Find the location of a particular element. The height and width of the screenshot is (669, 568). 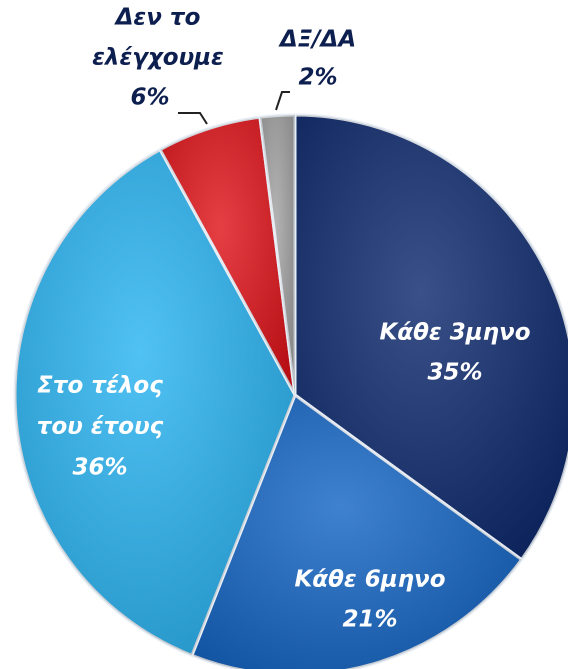

slice-label: του έτους is located at coordinates (100, 427).